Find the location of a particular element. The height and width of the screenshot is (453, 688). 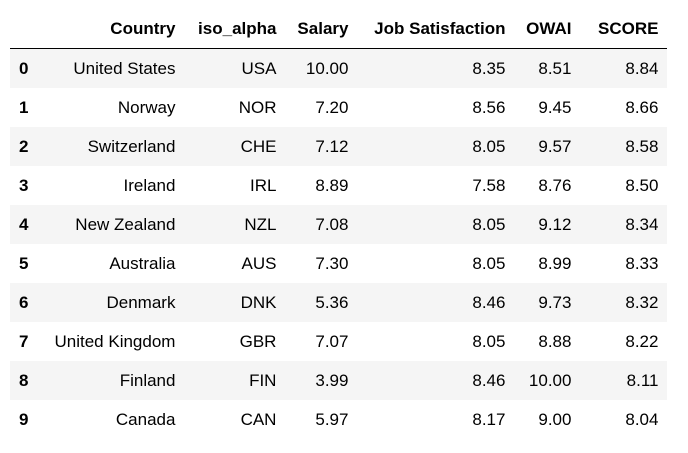

table-row: 9 Canada CAN 5.97 8.17 9.00 8.04 is located at coordinates (338, 419).